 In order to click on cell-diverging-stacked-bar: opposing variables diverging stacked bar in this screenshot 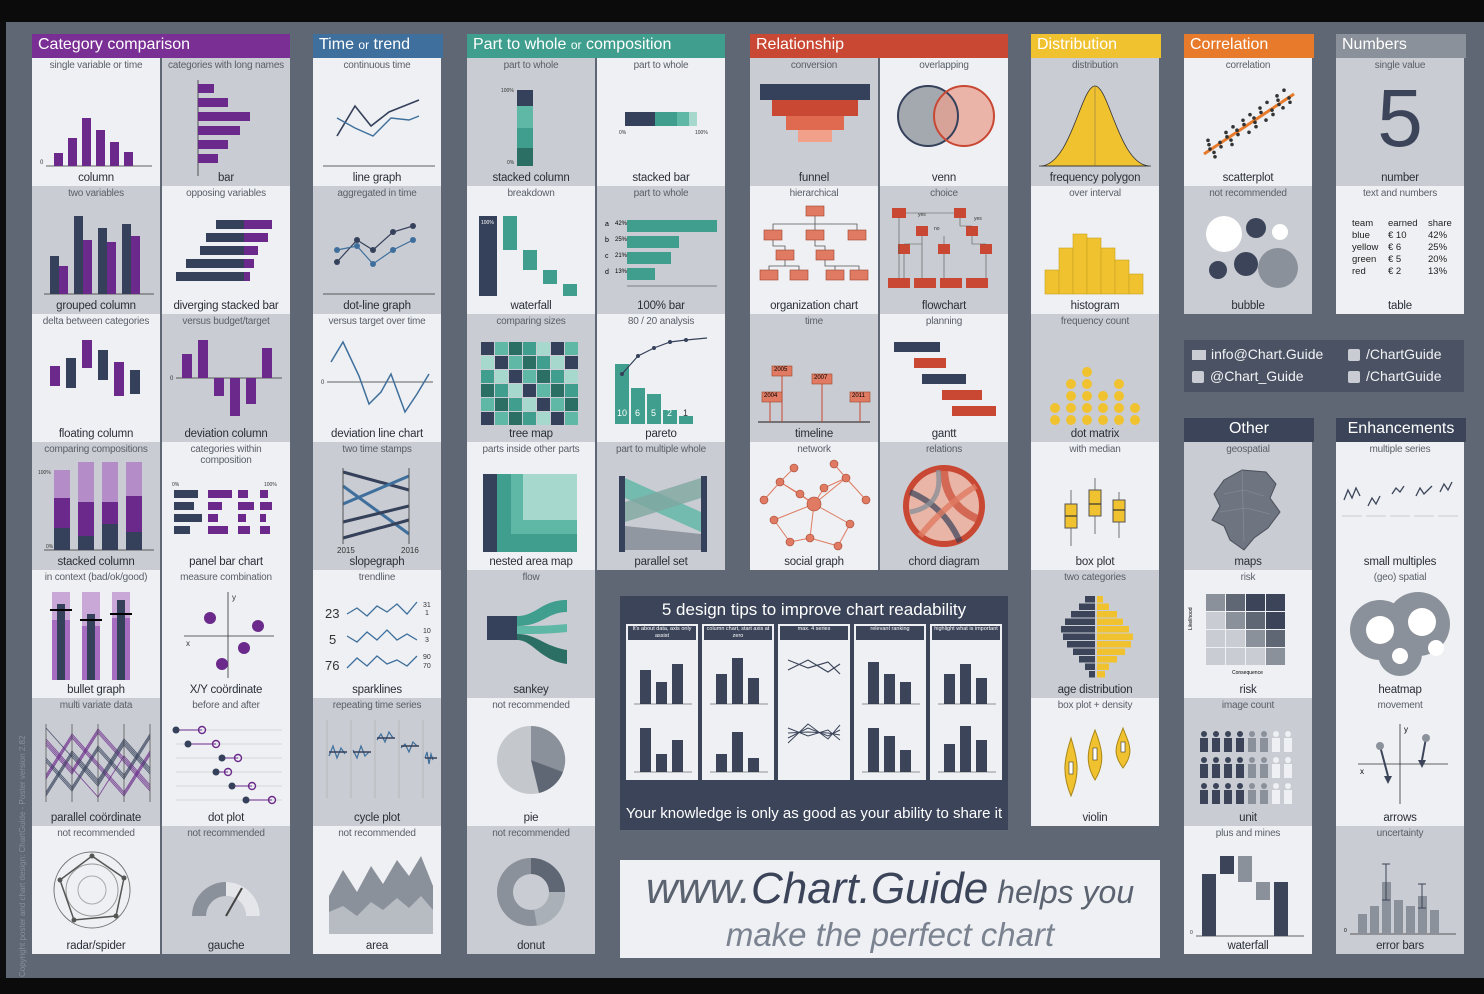, I will do `click(226, 250)`.